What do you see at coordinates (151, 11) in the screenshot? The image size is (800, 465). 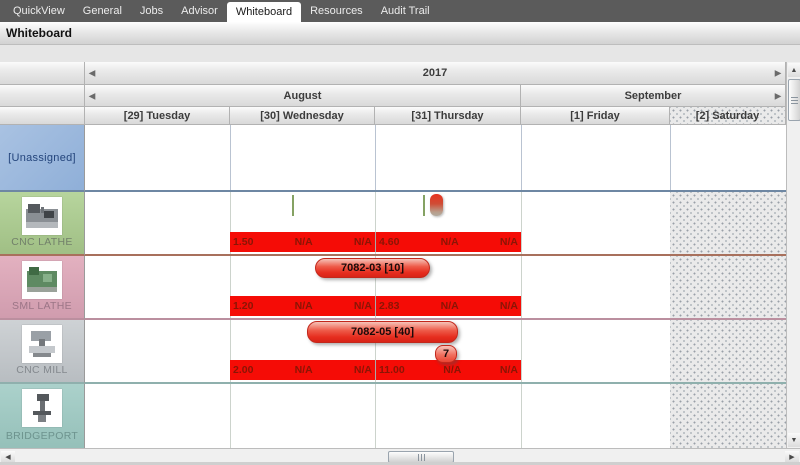 I see `tab-jobs: Jobs` at bounding box center [151, 11].